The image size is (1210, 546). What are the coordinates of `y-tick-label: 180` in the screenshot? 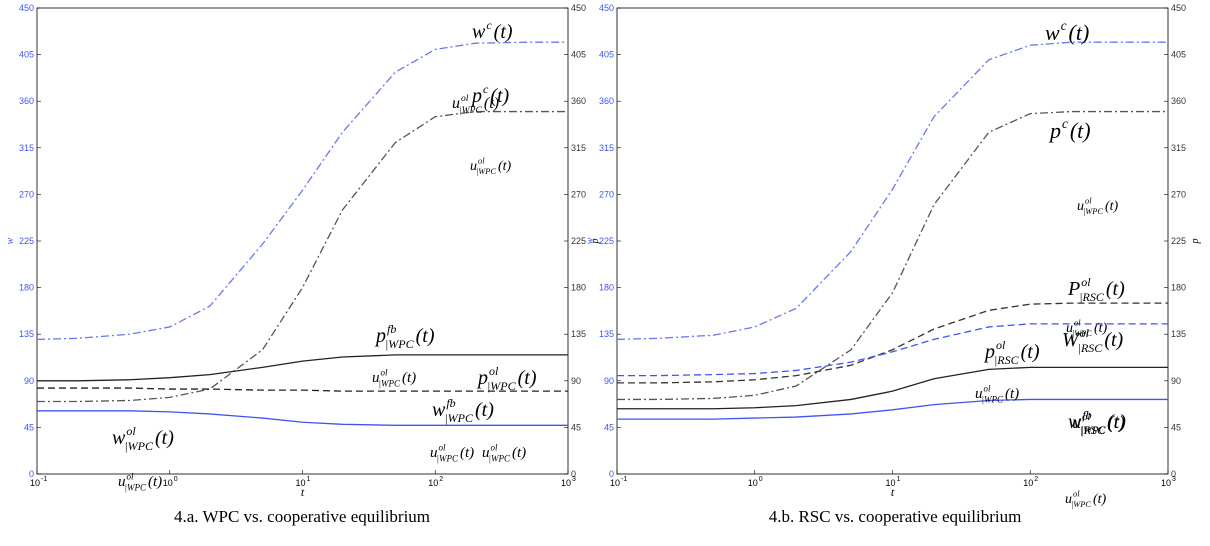 It's located at (606, 288).